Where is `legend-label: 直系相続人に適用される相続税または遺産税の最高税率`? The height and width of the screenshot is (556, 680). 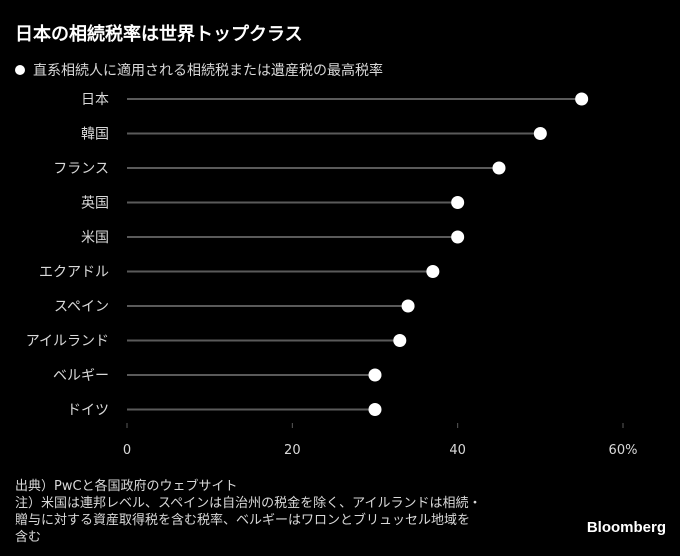
legend-label: 直系相続人に適用される相続税または遺産税の最高税率 is located at coordinates (208, 71).